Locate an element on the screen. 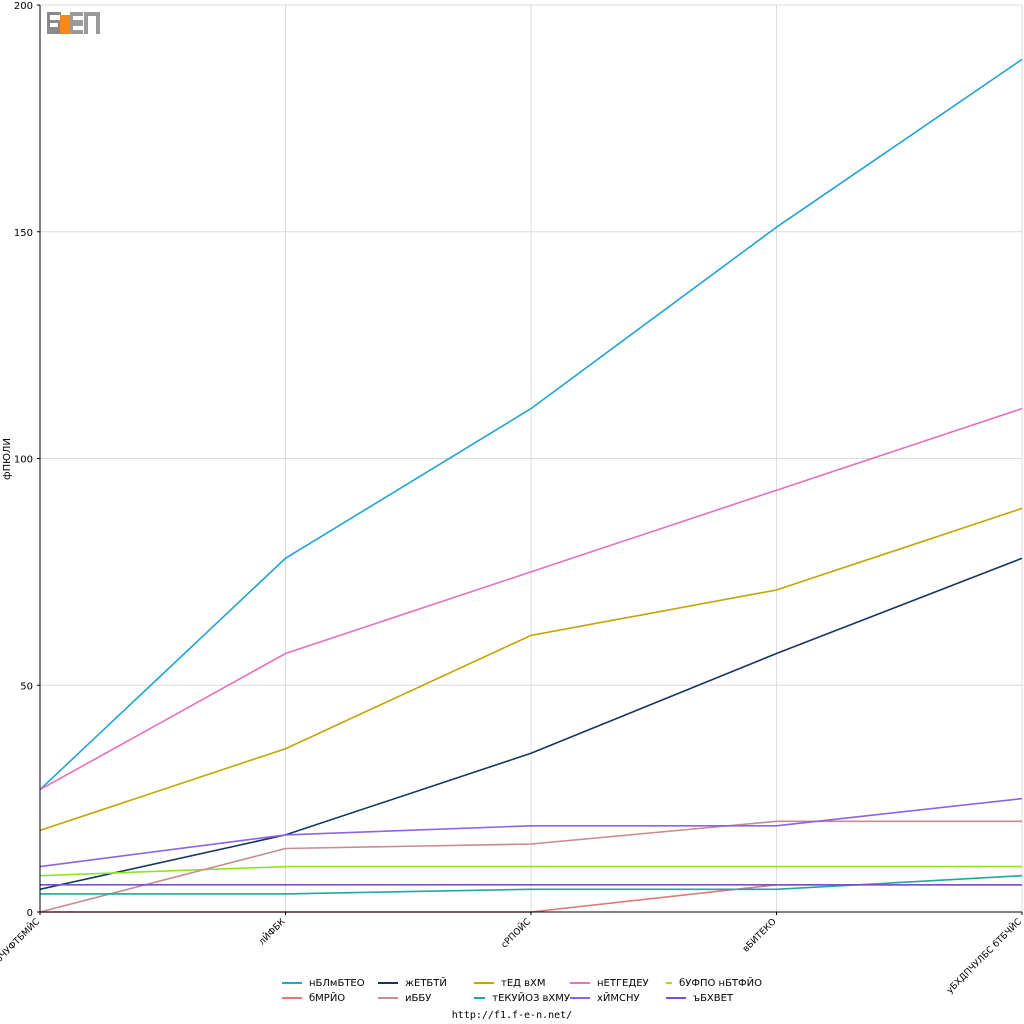  legend-label: нБЛмБТЕО is located at coordinates (337, 983).